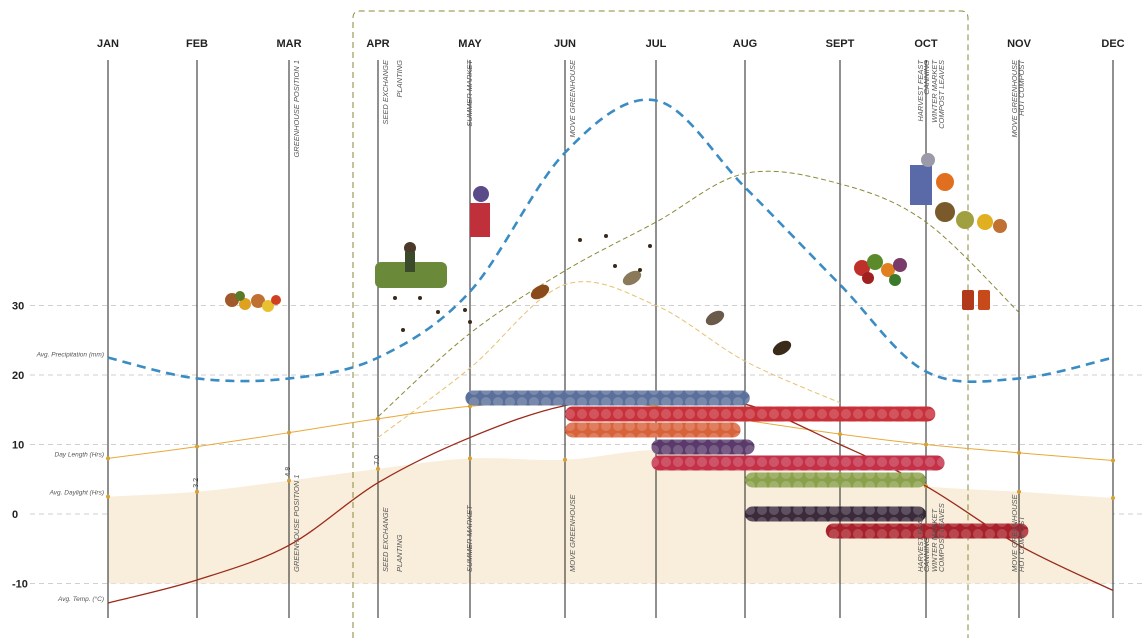 This screenshot has height=638, width=1143. I want to click on y-tick-labels: 30 20 10 0 -10, so click(20, 446).